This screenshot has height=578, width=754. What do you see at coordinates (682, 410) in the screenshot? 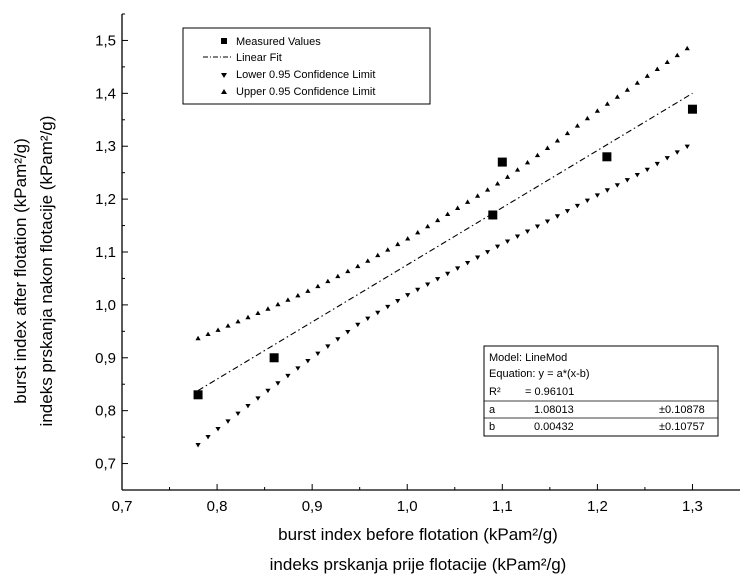
I see `stats-param-a-error: ±0.10878` at bounding box center [682, 410].